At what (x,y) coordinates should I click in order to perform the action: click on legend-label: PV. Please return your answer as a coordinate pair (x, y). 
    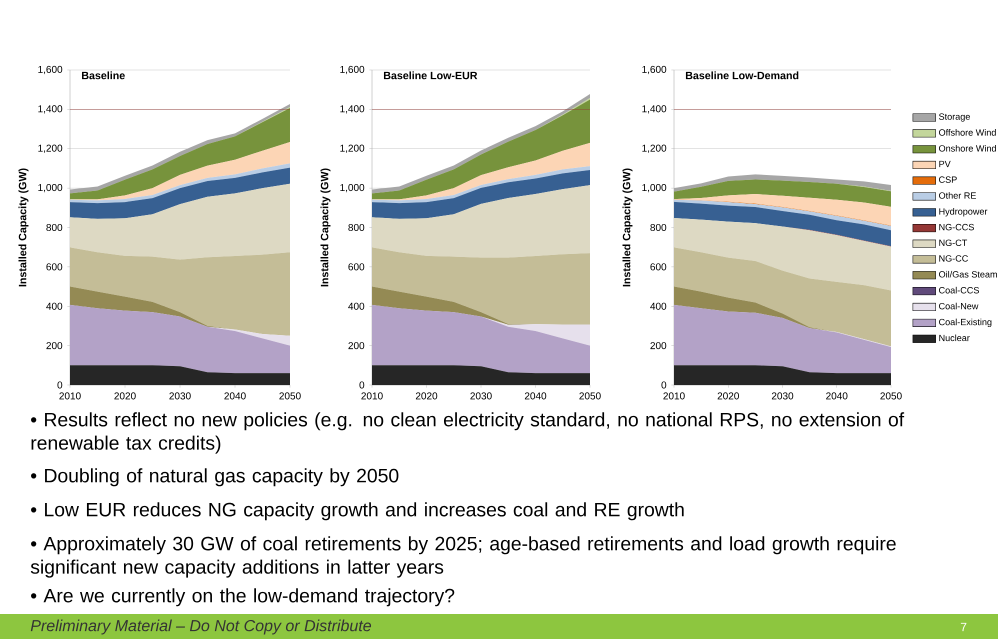
    Looking at the image, I should click on (945, 164).